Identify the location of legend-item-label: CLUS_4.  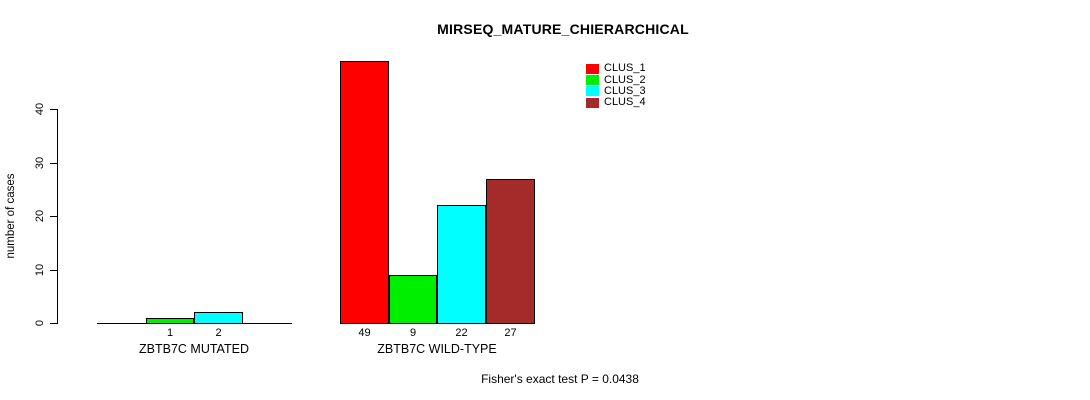
(625, 102).